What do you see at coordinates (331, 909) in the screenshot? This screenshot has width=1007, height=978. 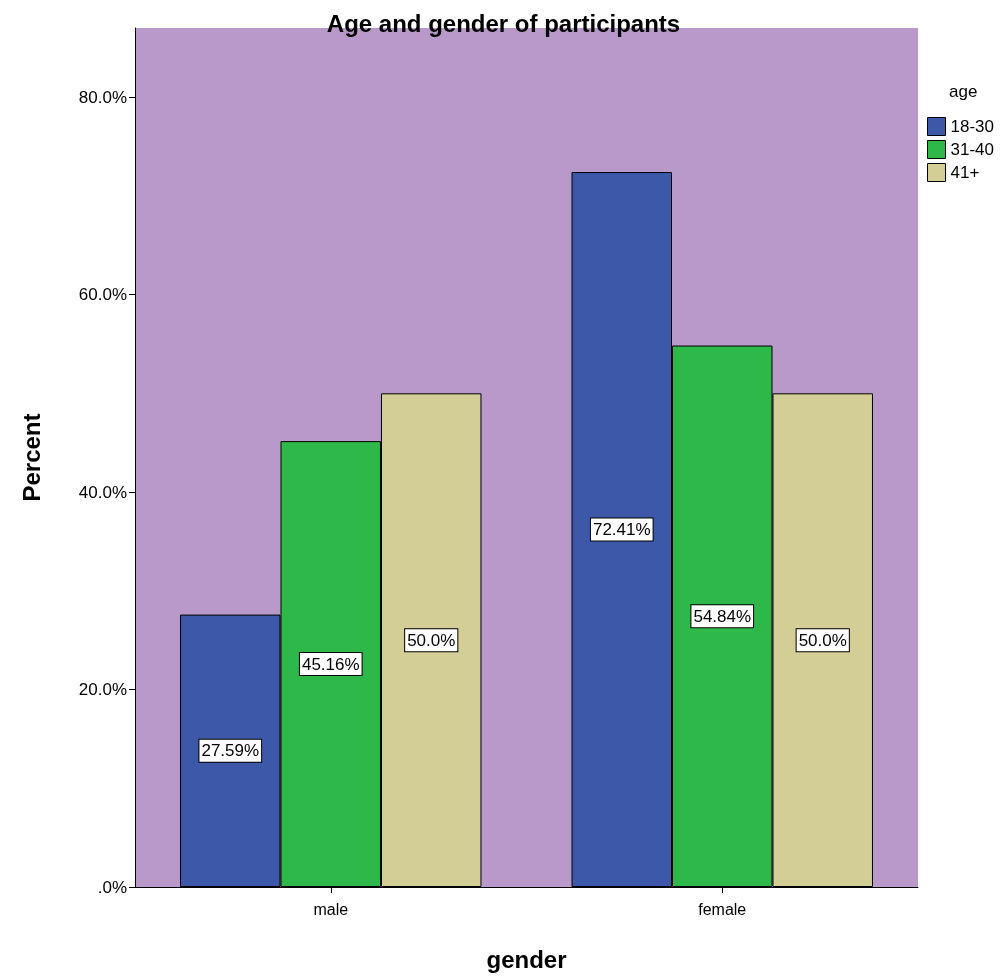 I see `x-tick-label: male` at bounding box center [331, 909].